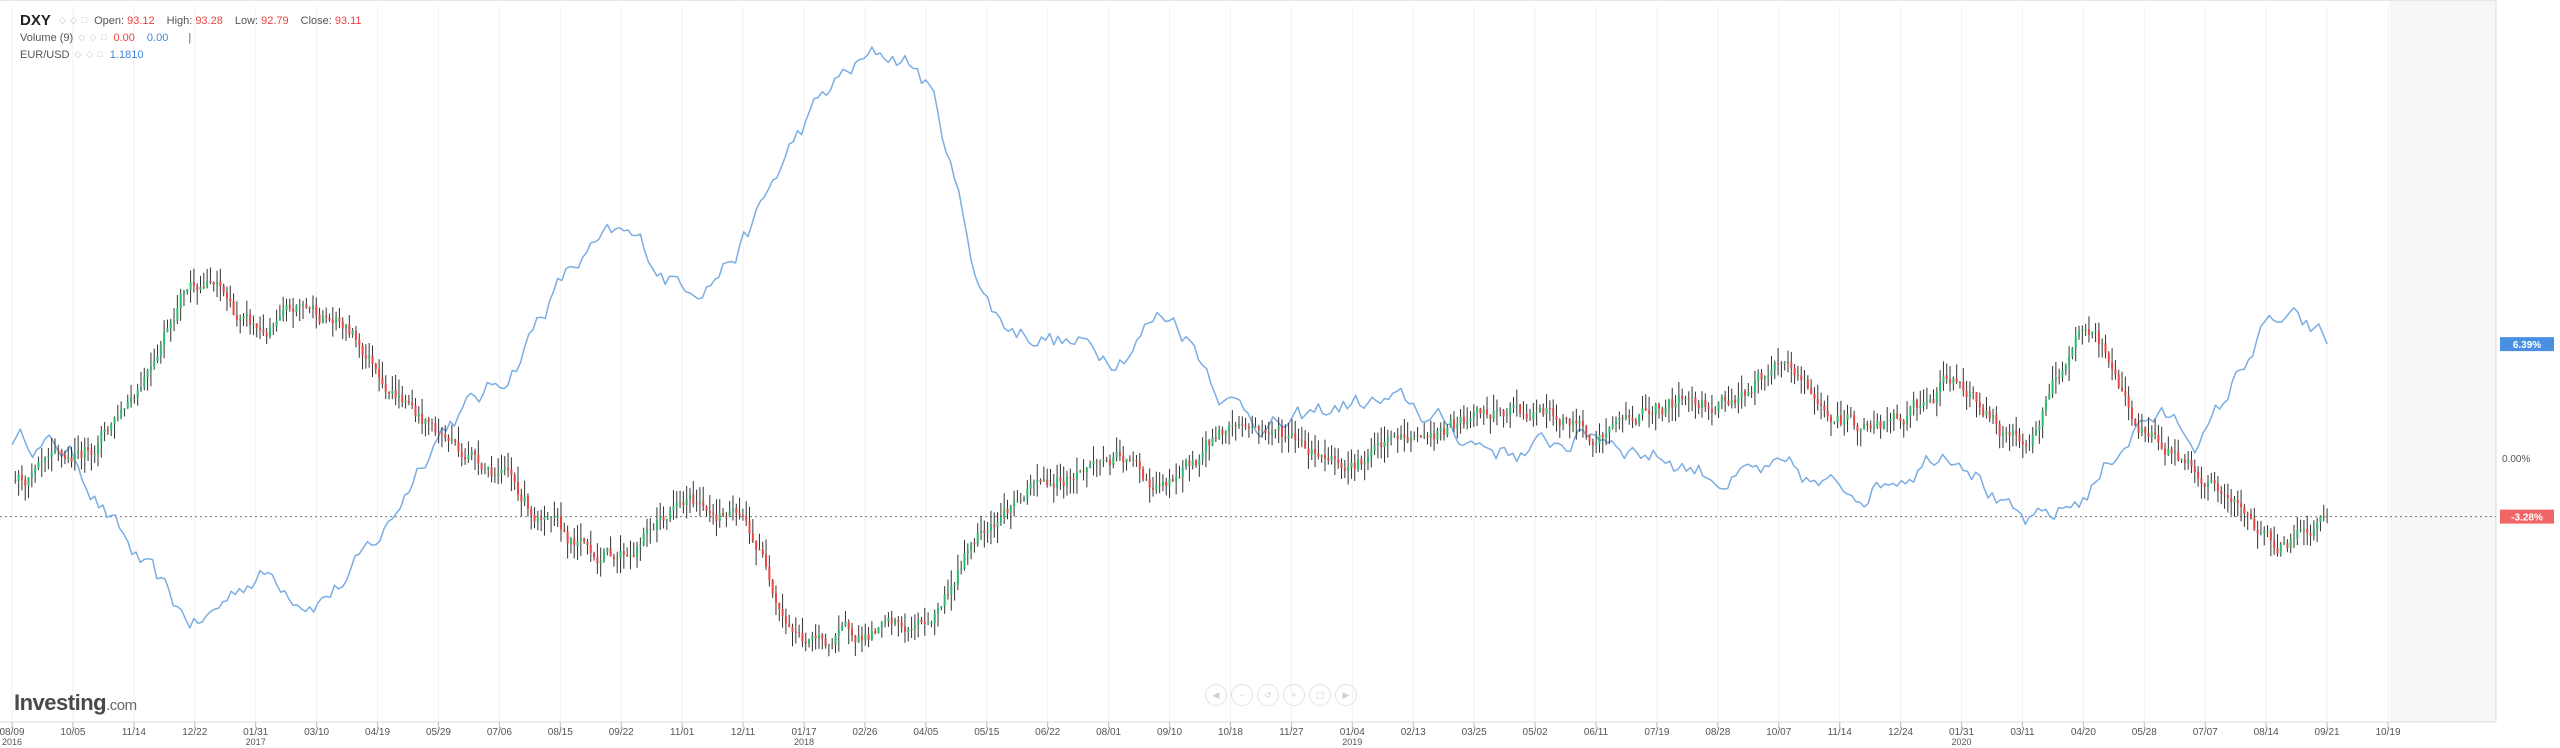  I want to click on chevron-right-icon: ▶, so click(1346, 695).